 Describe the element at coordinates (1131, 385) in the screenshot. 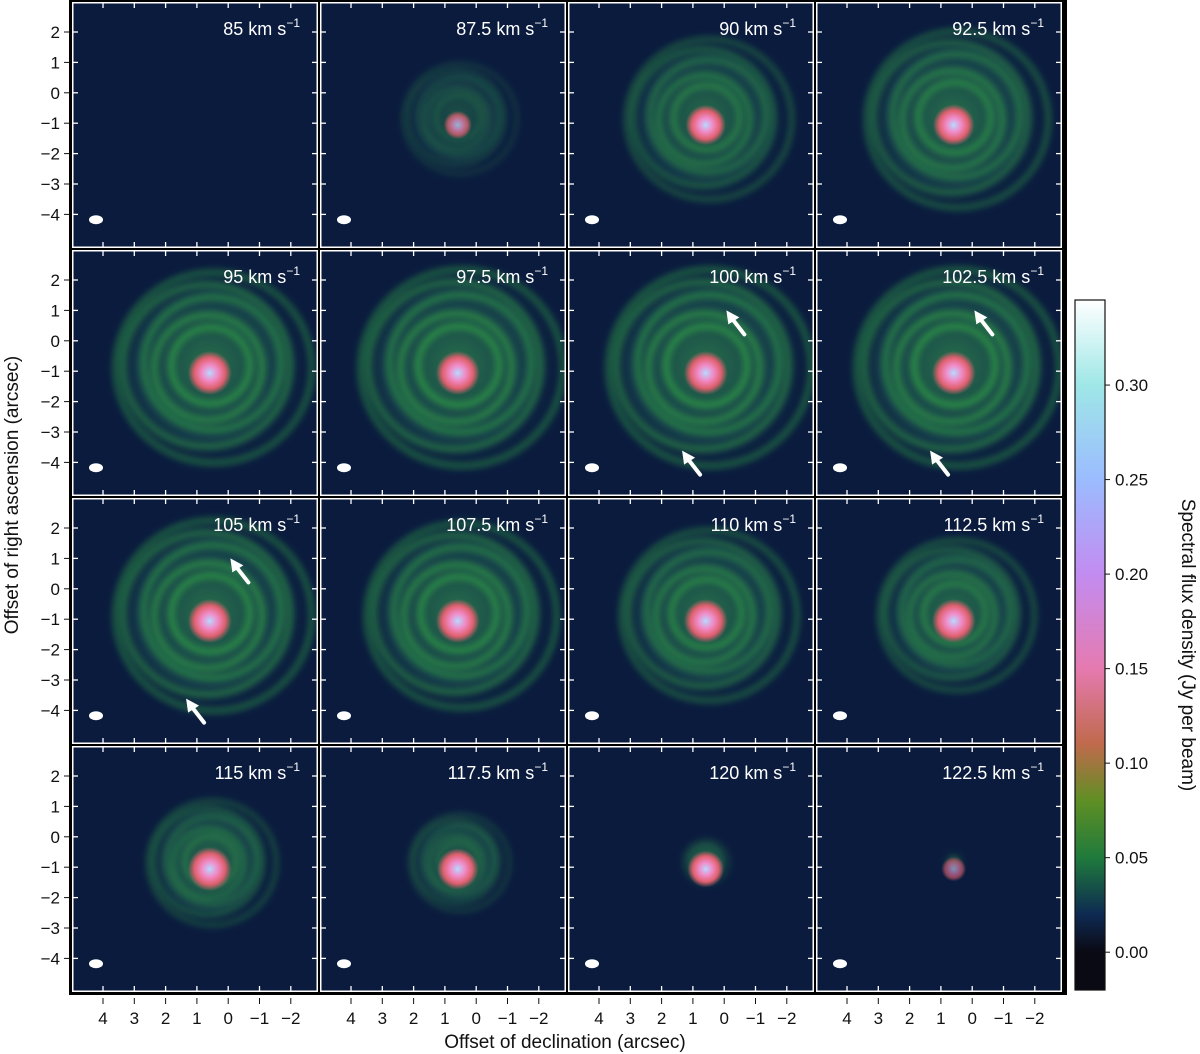

I see `colorbar-tick-label: 0.30` at that location.